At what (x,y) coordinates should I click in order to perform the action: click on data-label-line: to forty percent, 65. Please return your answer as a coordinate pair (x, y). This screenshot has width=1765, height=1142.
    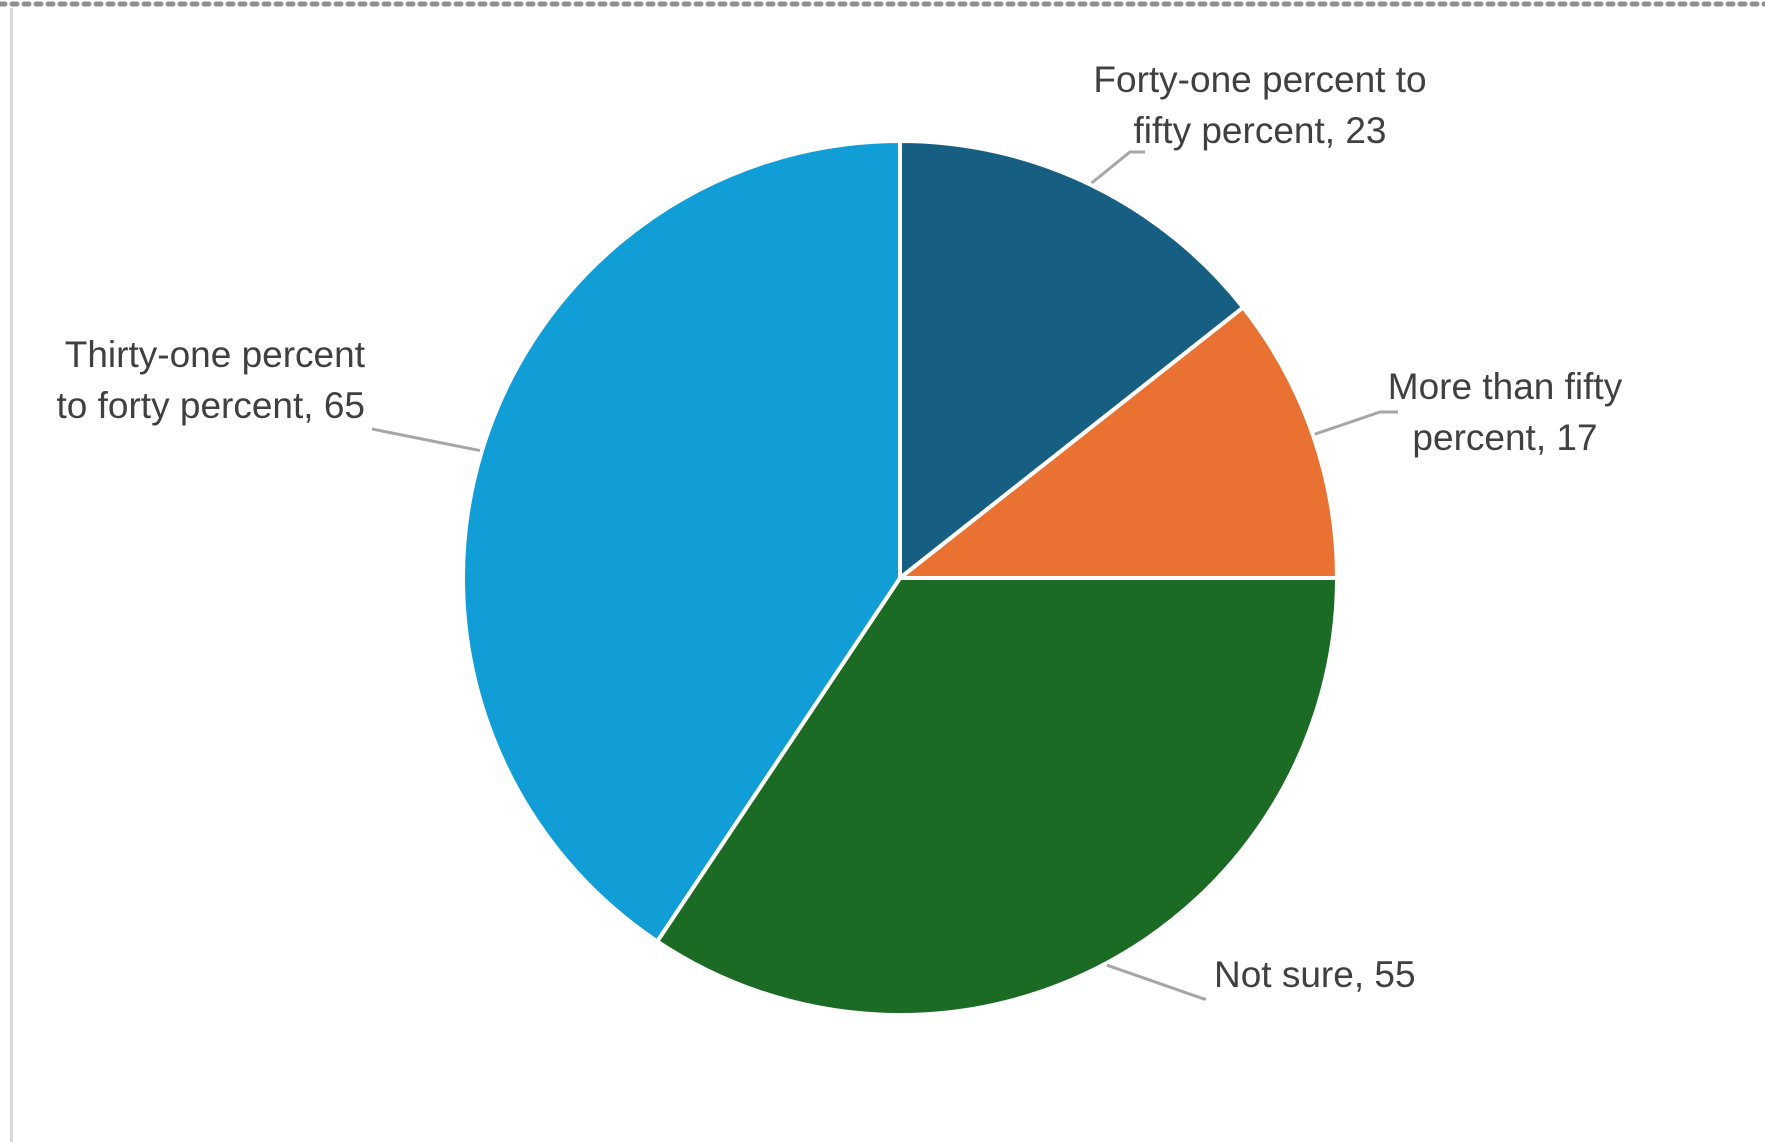
    Looking at the image, I should click on (210, 405).